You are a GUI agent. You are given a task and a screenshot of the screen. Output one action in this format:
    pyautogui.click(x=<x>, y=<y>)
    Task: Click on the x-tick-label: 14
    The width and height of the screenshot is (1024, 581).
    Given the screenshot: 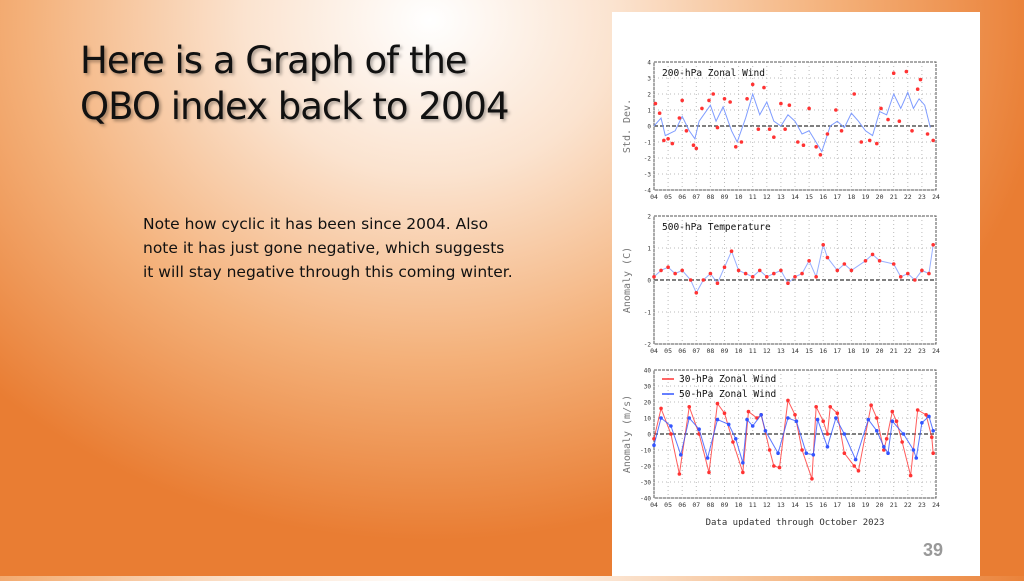 What is the action you would take?
    pyautogui.click(x=795, y=351)
    